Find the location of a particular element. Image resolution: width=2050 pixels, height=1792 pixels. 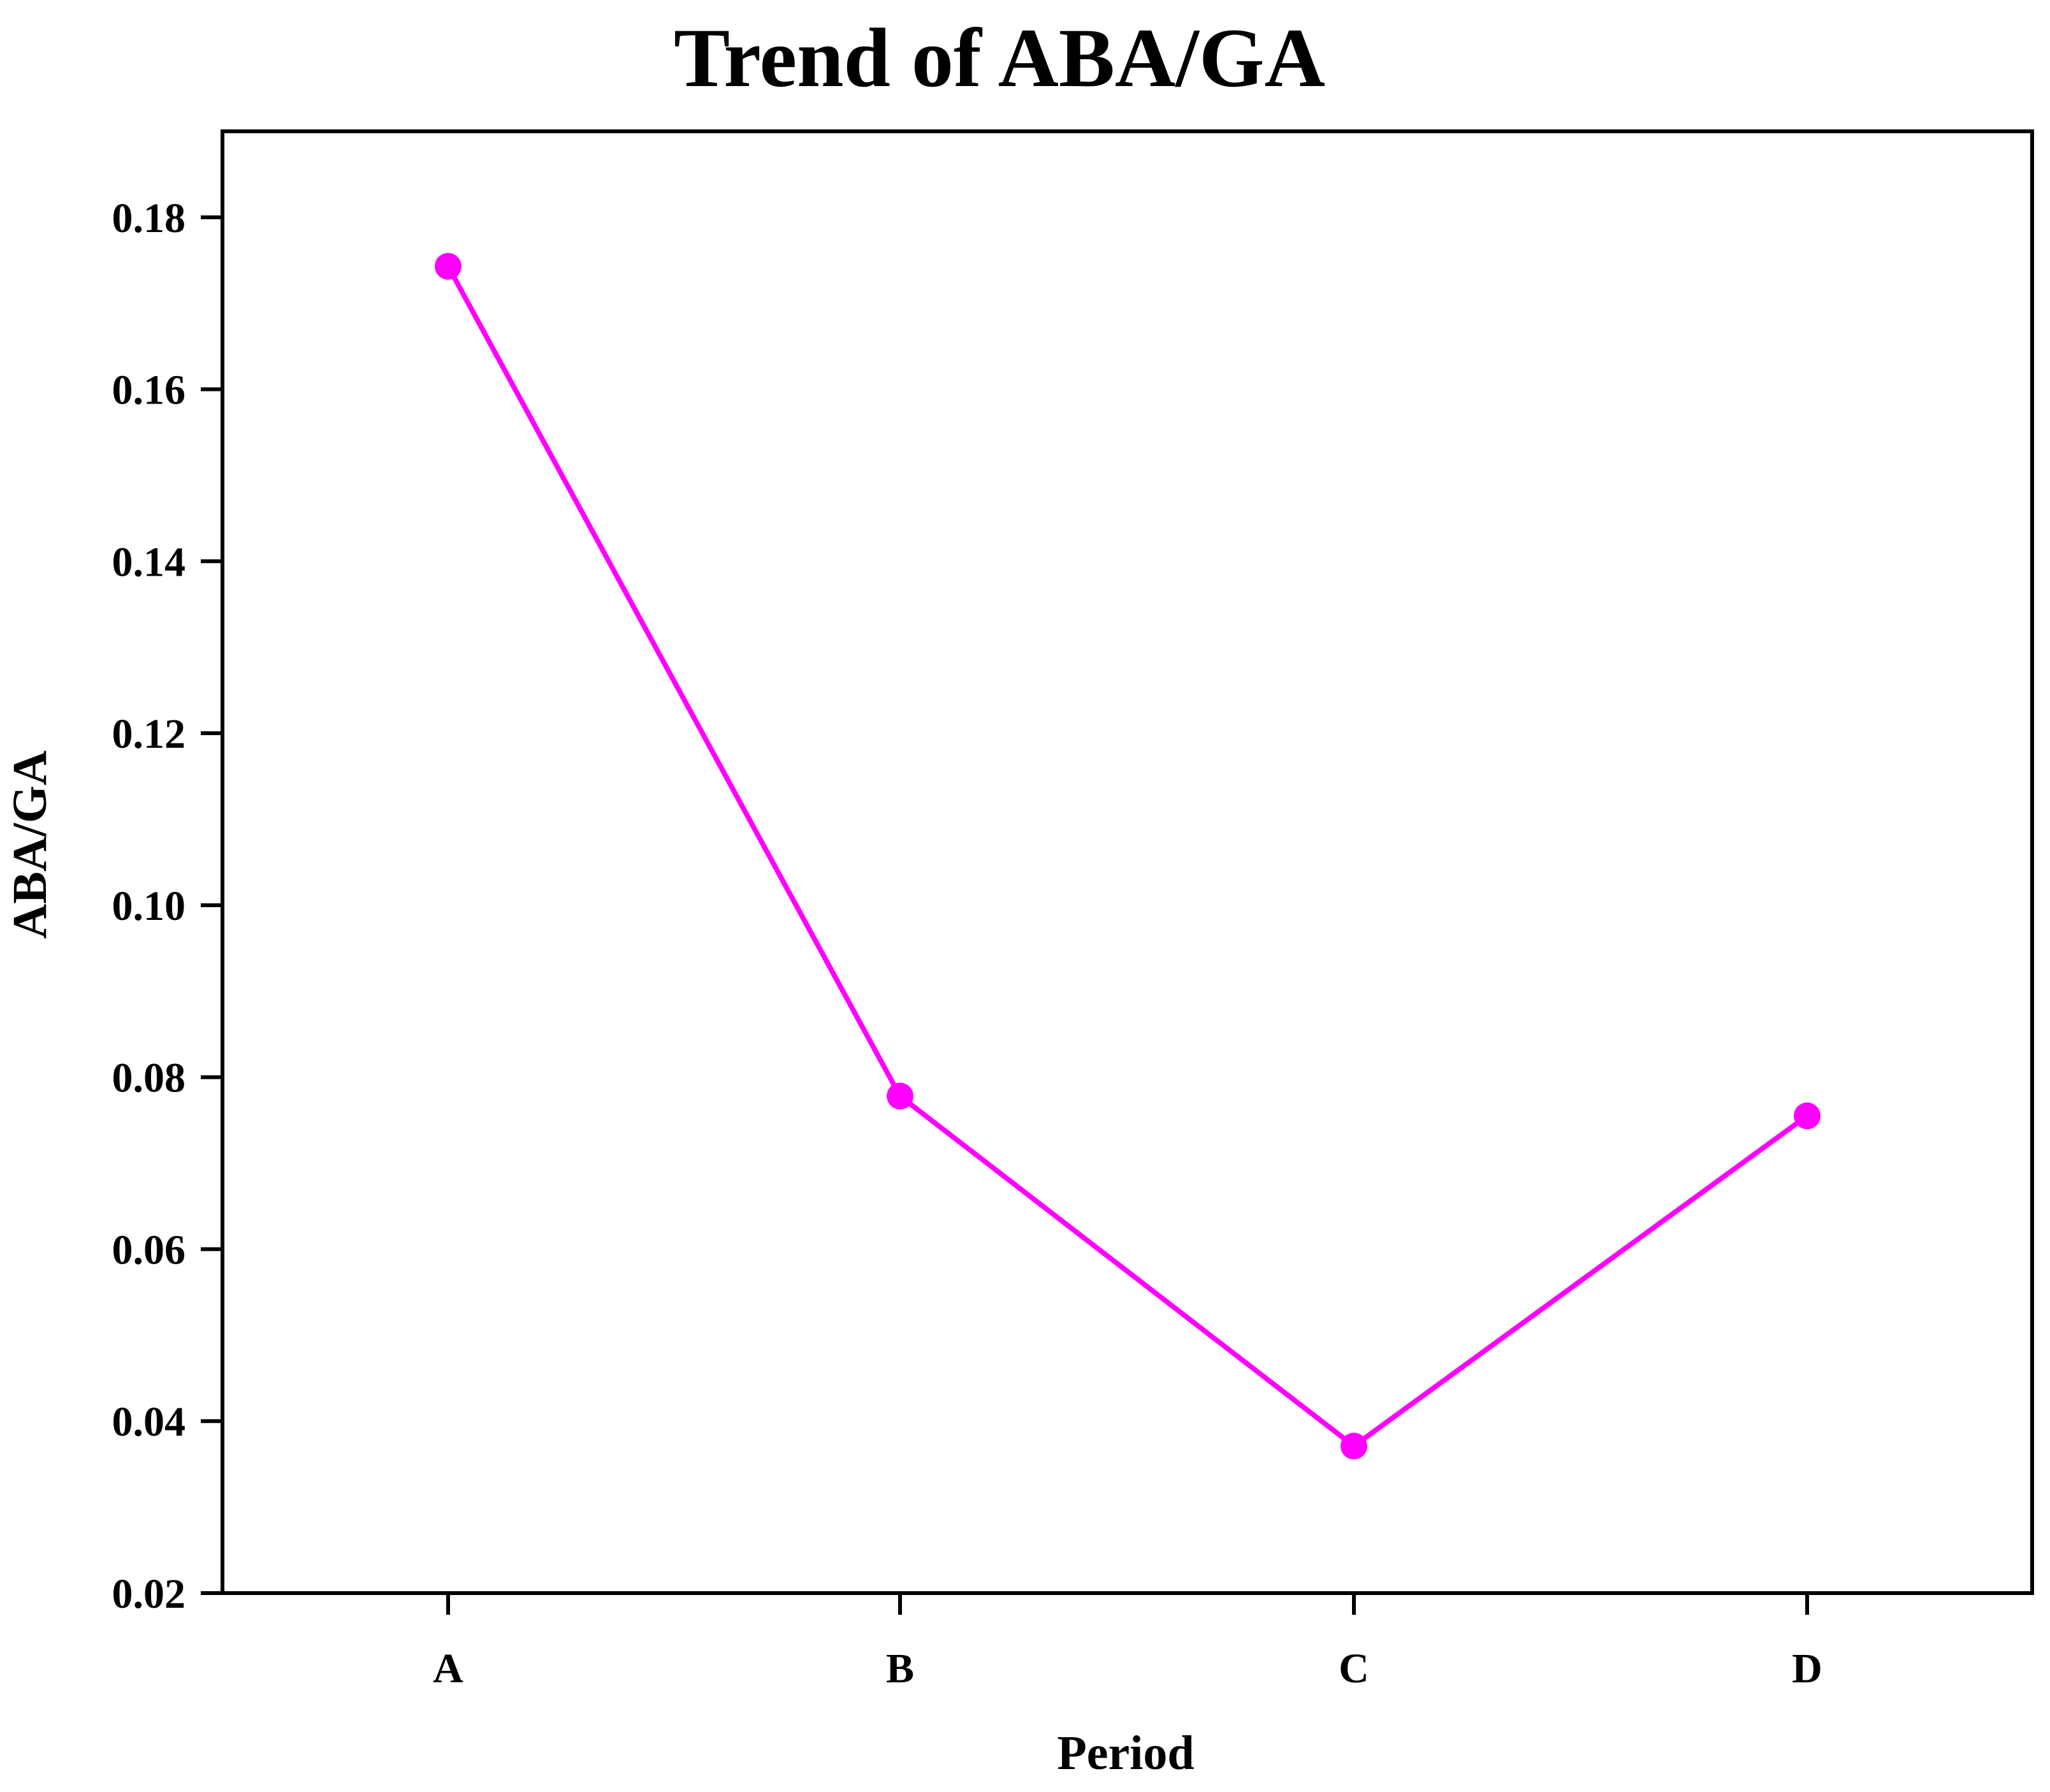

x-tick-label: B is located at coordinates (900, 1668).